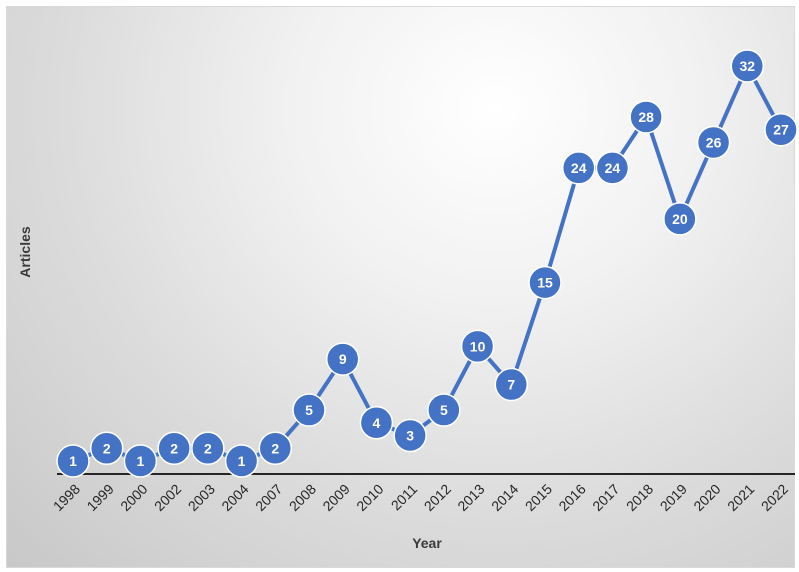 The width and height of the screenshot is (799, 572). Describe the element at coordinates (605, 497) in the screenshot. I see `x-tick-label: 2017` at that location.